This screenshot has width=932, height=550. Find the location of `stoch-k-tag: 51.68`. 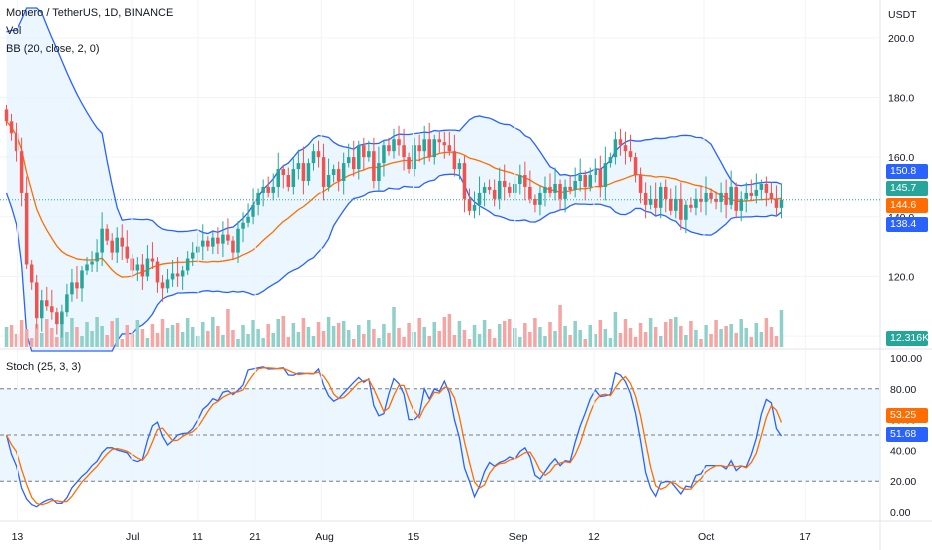

stoch-k-tag: 51.68 is located at coordinates (907, 434).